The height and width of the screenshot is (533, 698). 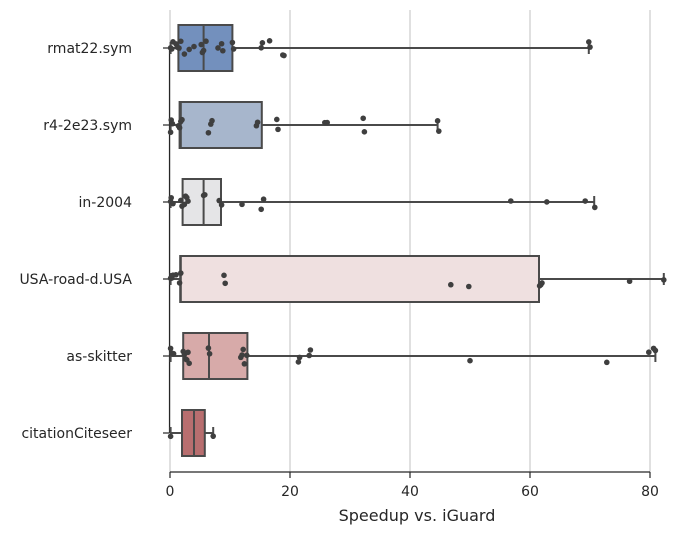 I want to click on x-tick-label: 0, so click(x=170, y=492).